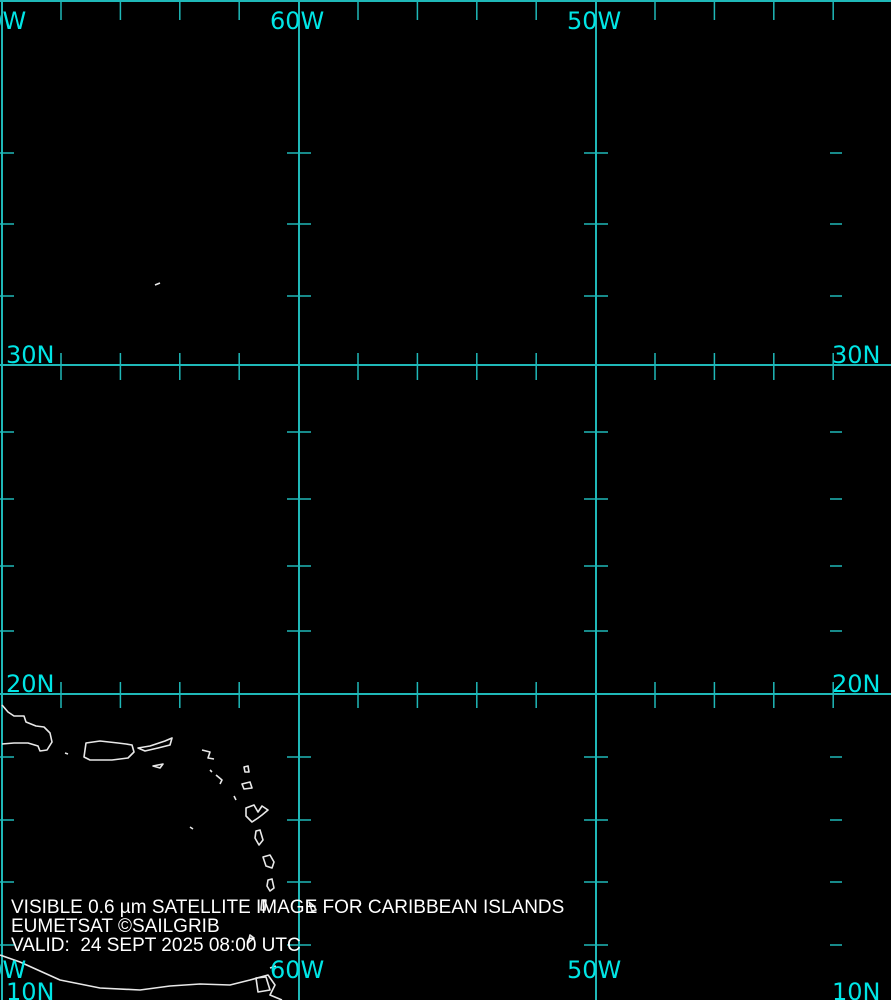 The width and height of the screenshot is (891, 1000). I want to click on label-left-20n: 20N, so click(30, 684).